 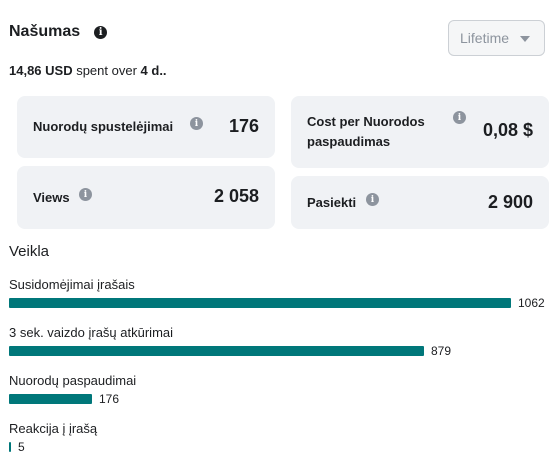 What do you see at coordinates (106, 70) in the screenshot?
I see `spend-middle-text: spent over` at bounding box center [106, 70].